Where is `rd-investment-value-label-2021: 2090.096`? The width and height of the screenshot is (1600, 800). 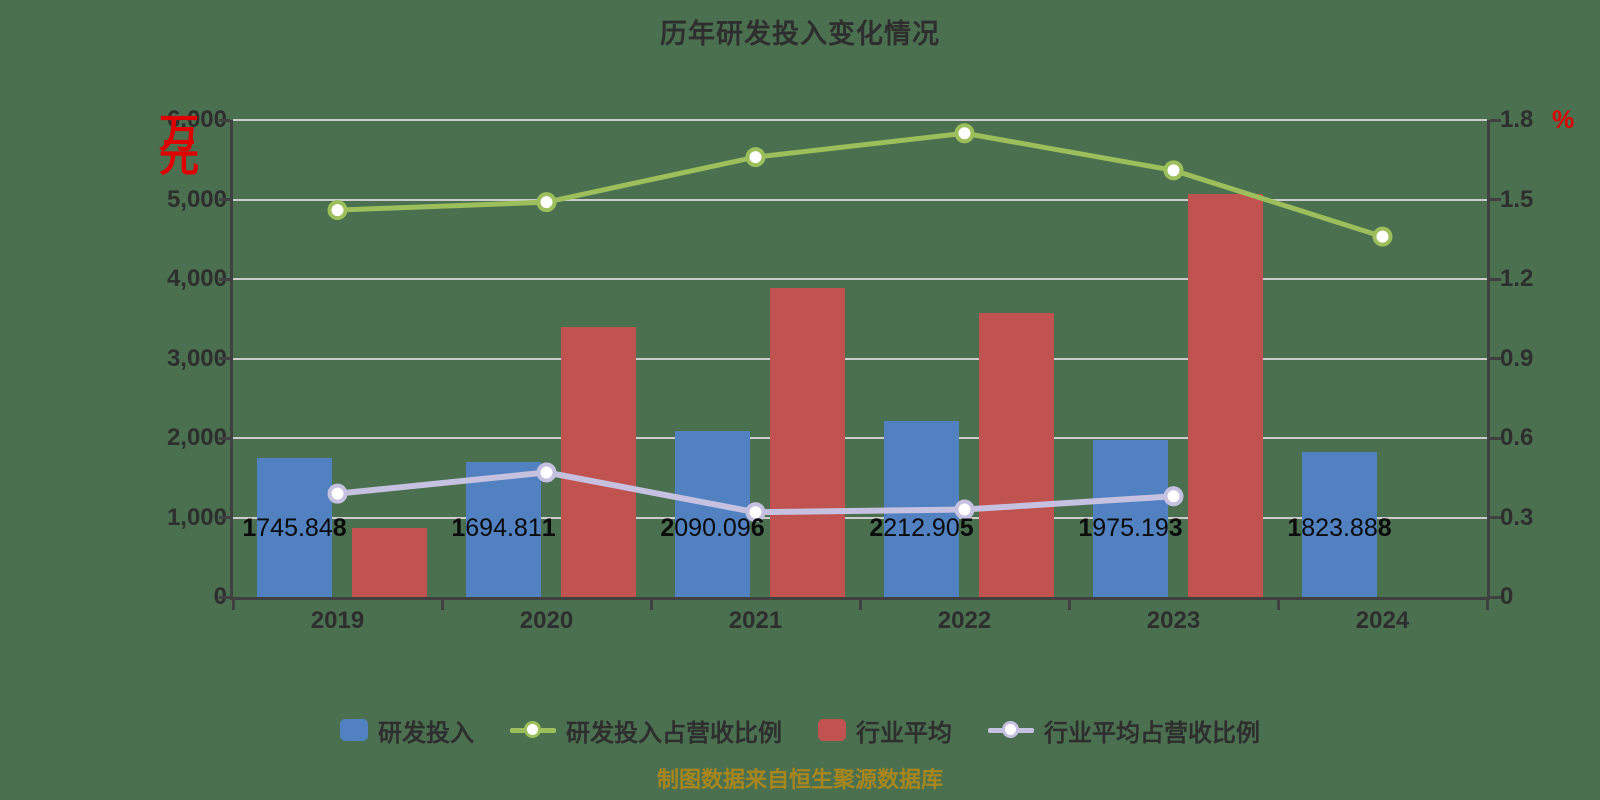
rd-investment-value-label-2021: 2090.096 is located at coordinates (712, 528).